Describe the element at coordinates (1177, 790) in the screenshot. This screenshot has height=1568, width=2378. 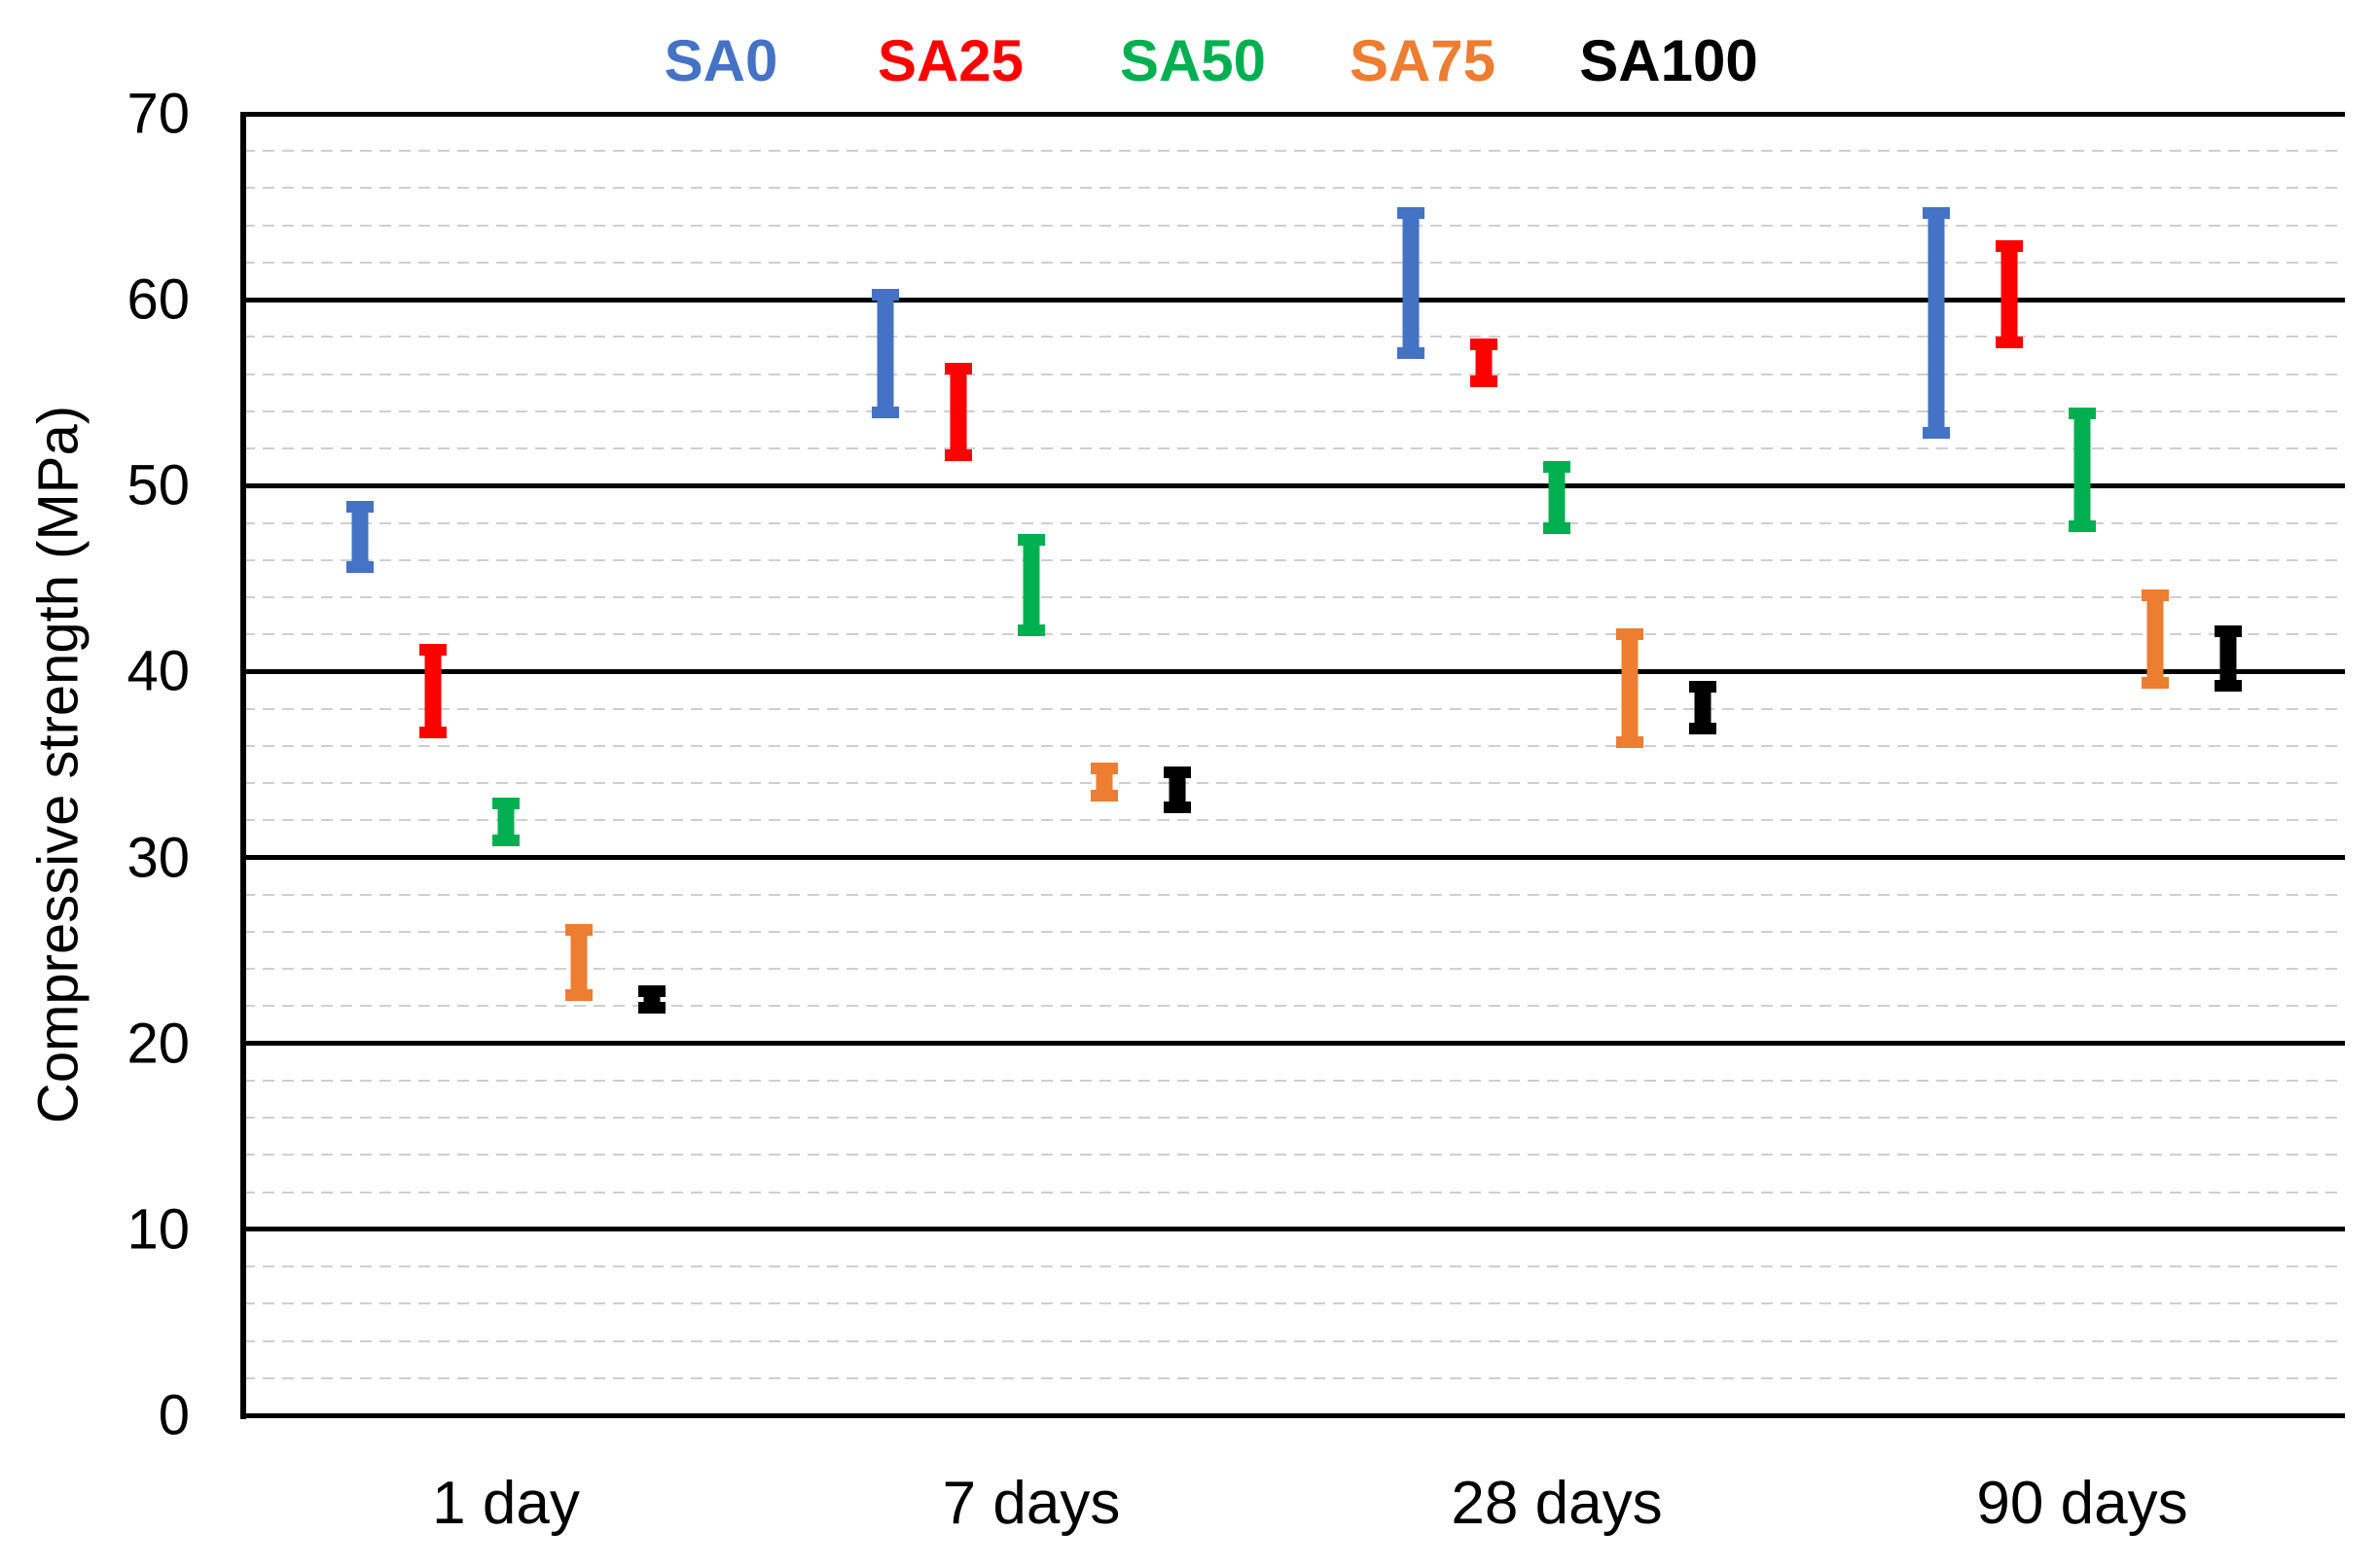
I see `range-bar-SA100-7-days` at that location.